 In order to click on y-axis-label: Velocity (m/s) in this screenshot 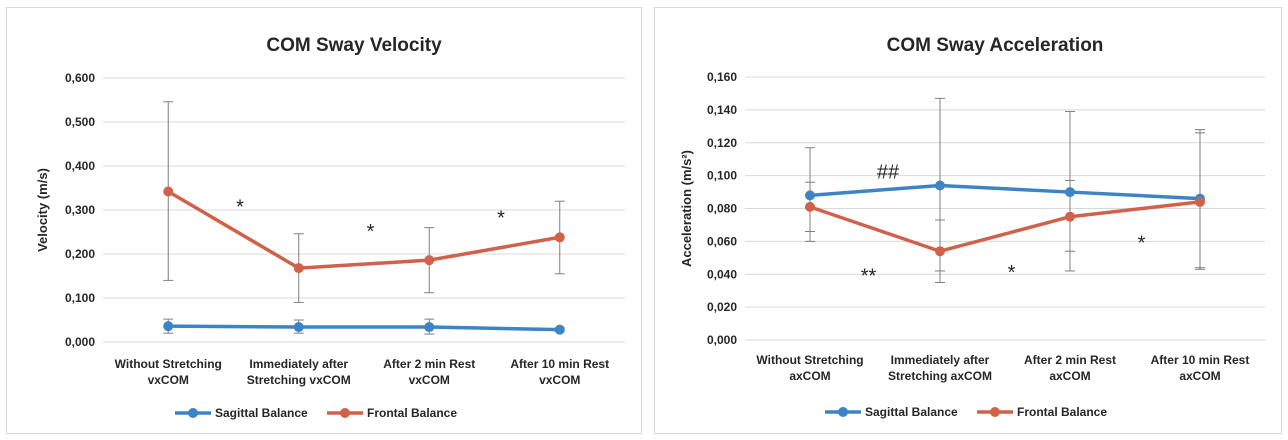, I will do `click(42, 210)`.